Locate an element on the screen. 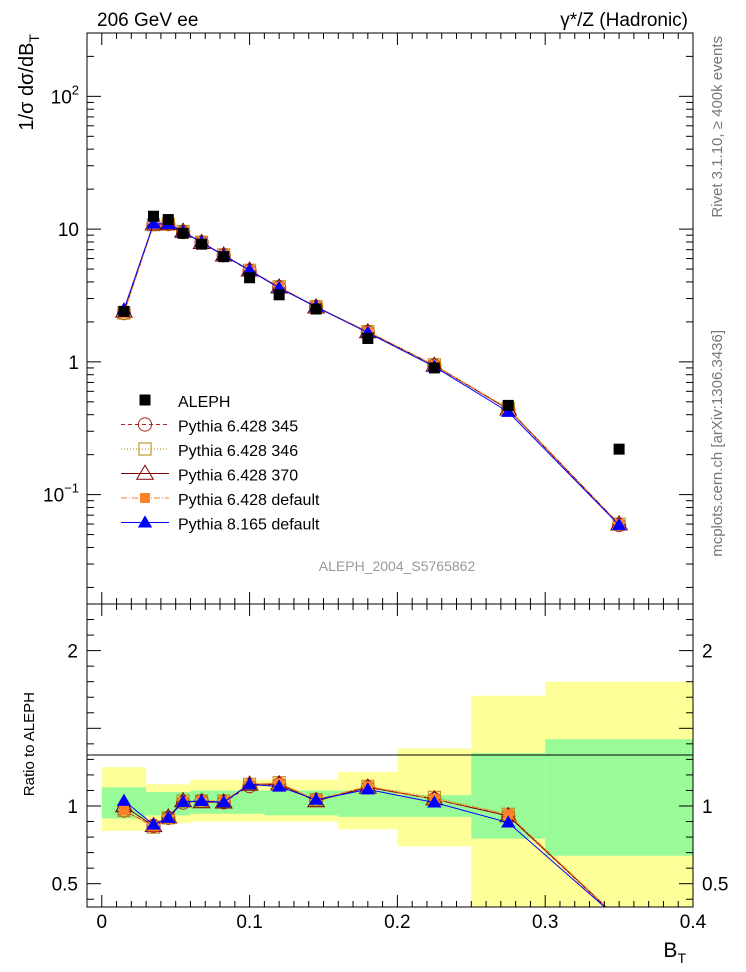 The image size is (746, 972). legend-label: Pythia 6.428 370 is located at coordinates (238, 476).